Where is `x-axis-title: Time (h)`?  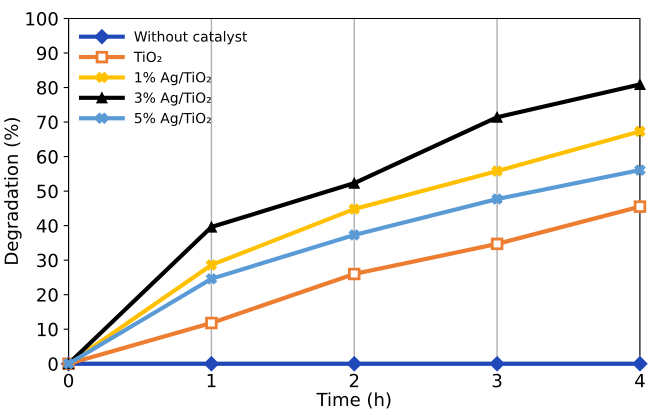 x-axis-title: Time (h) is located at coordinates (353, 400).